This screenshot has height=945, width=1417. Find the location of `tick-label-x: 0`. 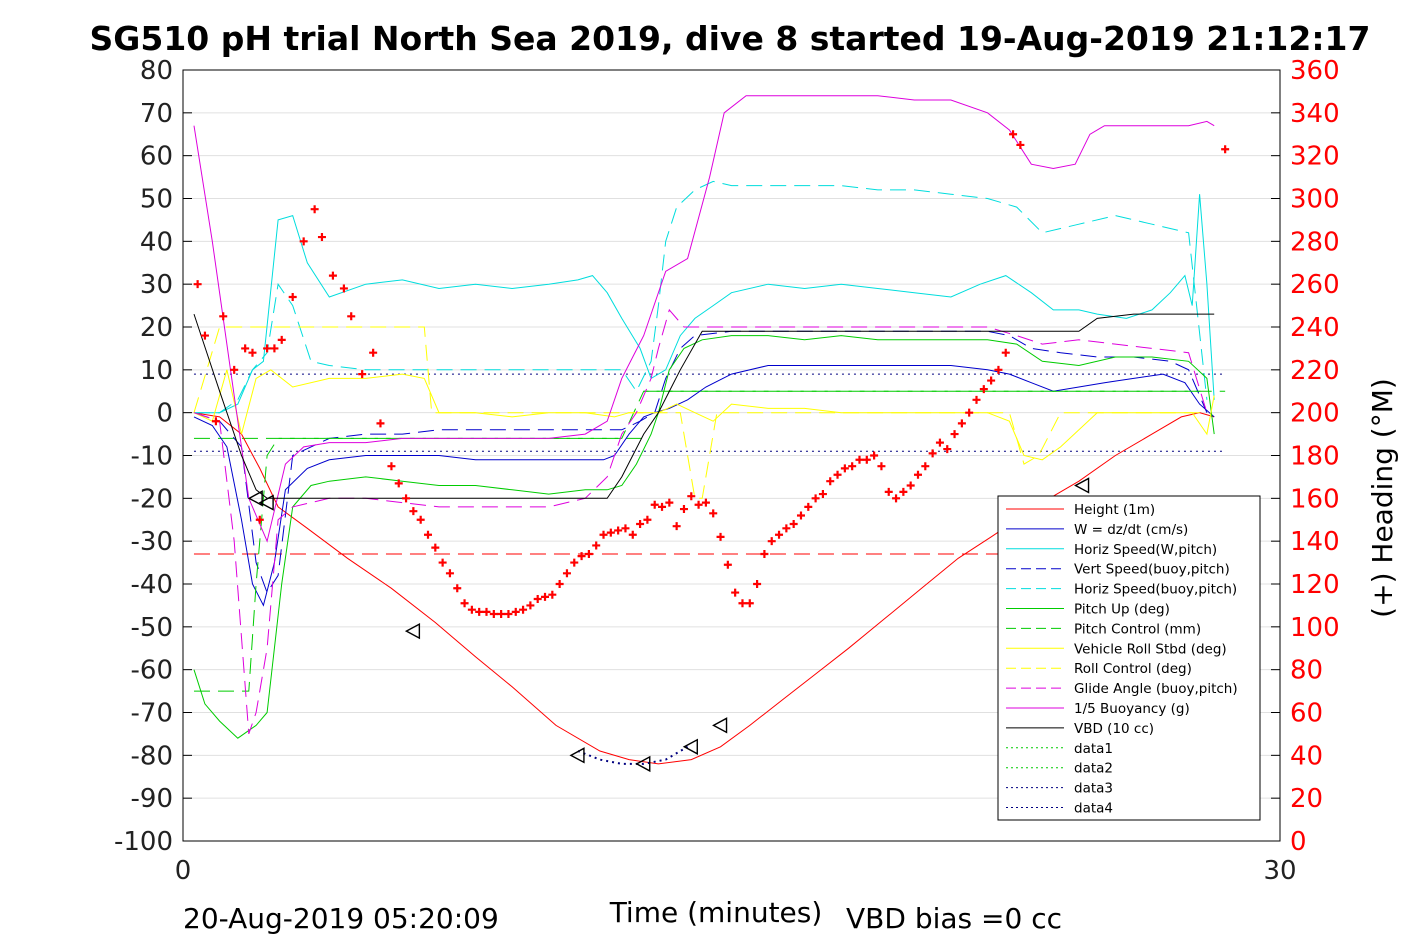

tick-label-x: 0 is located at coordinates (183, 871).